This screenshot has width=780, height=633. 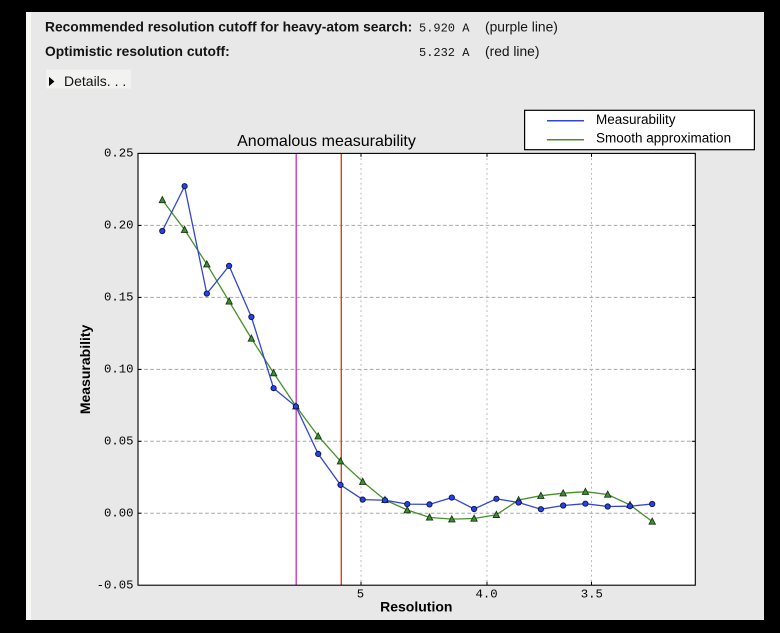 What do you see at coordinates (119, 226) in the screenshot?
I see `svg-text: 0.20` at bounding box center [119, 226].